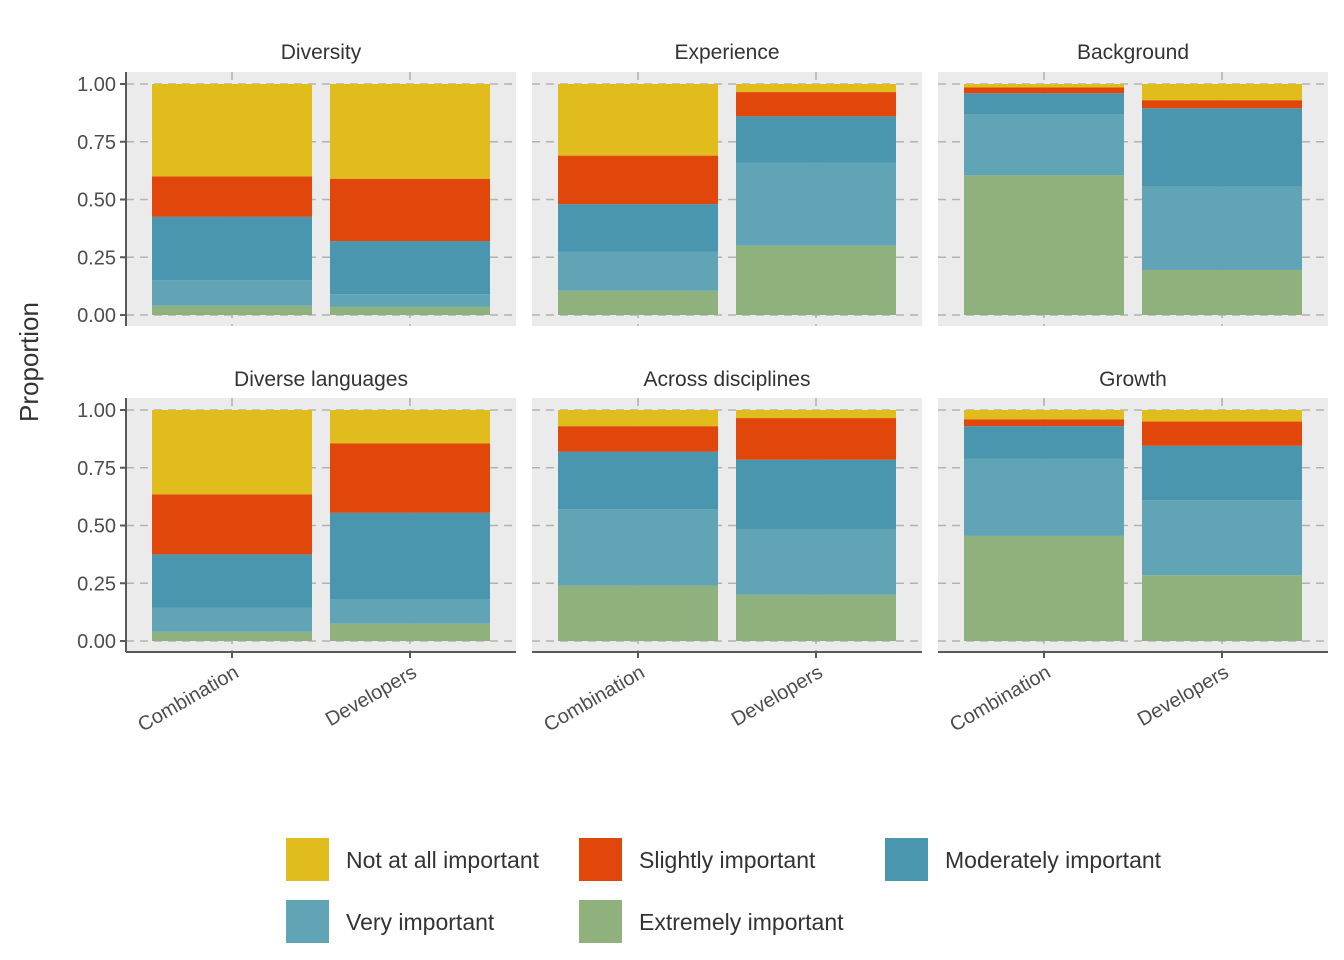 This screenshot has height=960, width=1344. I want to click on facet-panel: Diversity 0.00 0.25 0.50 0.75 1.00, so click(296, 184).